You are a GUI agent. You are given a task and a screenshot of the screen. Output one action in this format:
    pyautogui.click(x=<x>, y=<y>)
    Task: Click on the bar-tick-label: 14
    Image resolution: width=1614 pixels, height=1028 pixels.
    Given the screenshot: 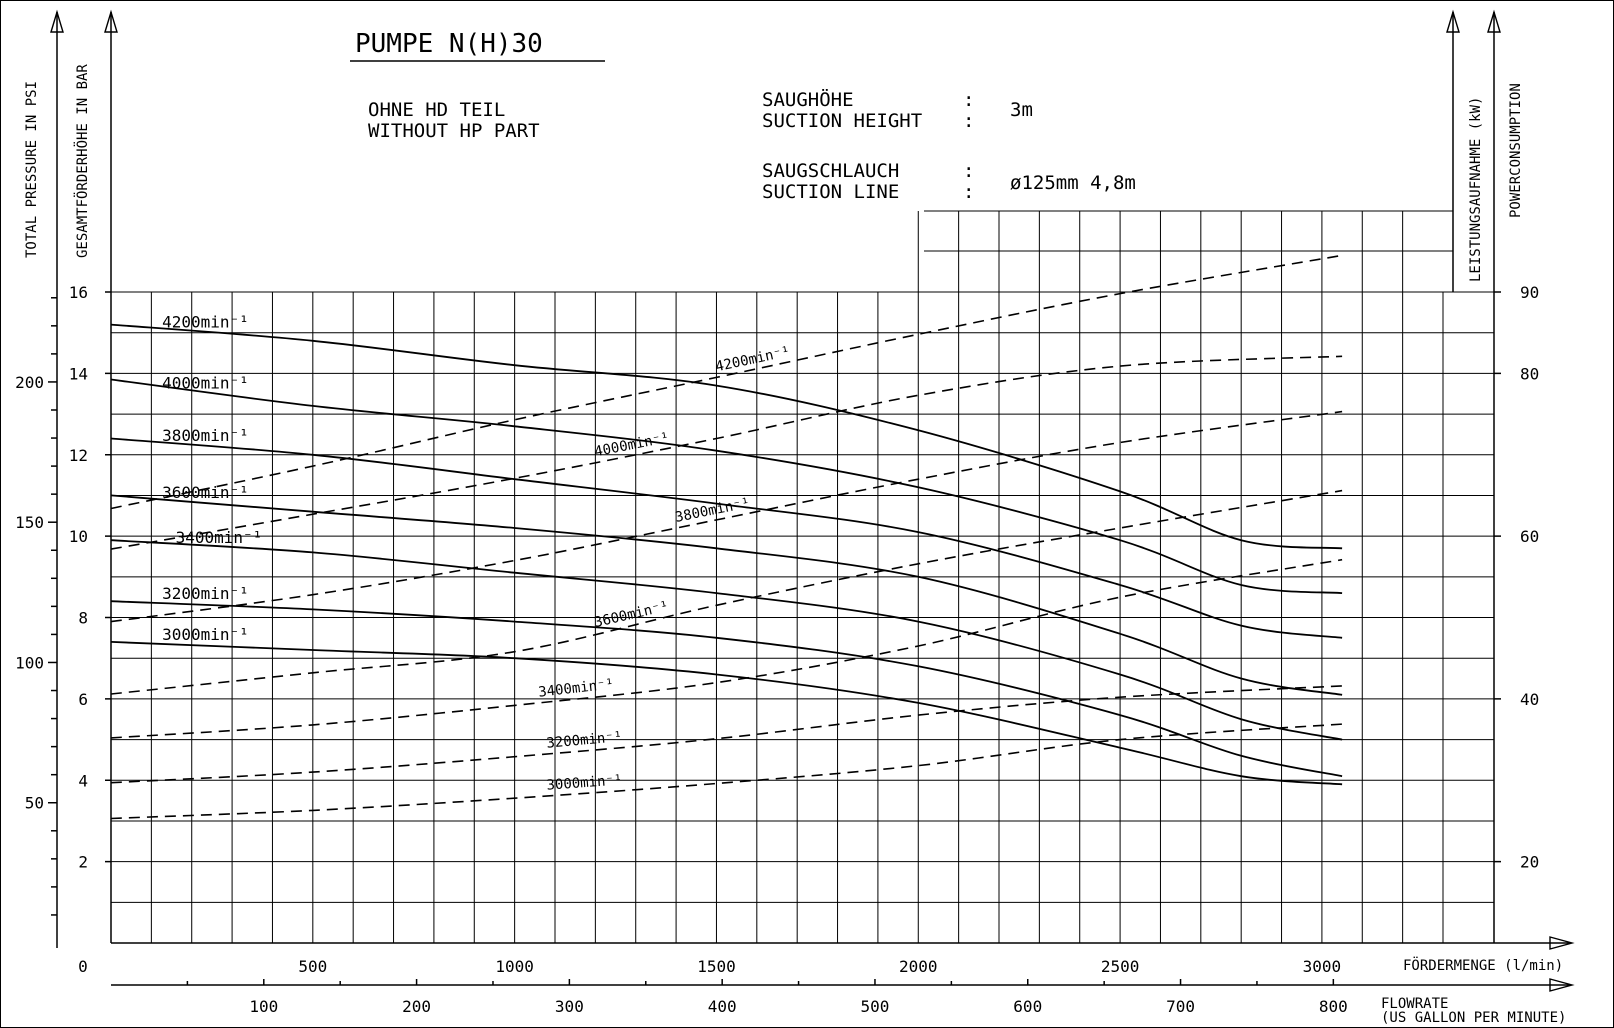 What is the action you would take?
    pyautogui.click(x=78, y=373)
    